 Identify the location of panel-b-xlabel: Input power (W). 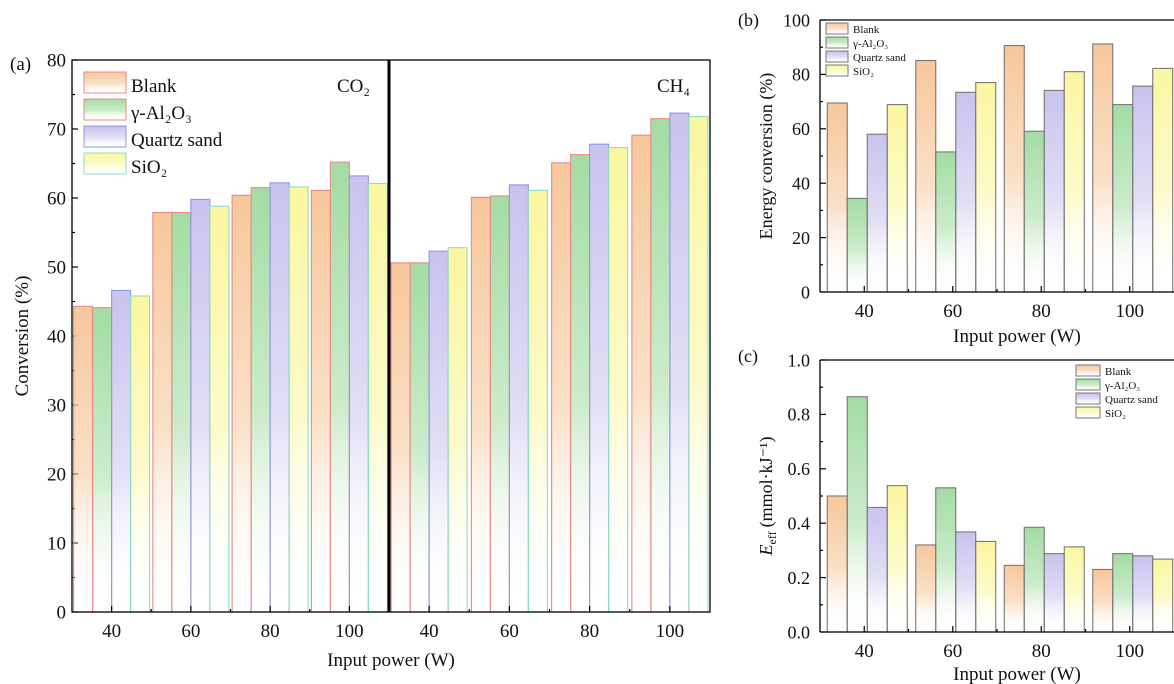
(1017, 336).